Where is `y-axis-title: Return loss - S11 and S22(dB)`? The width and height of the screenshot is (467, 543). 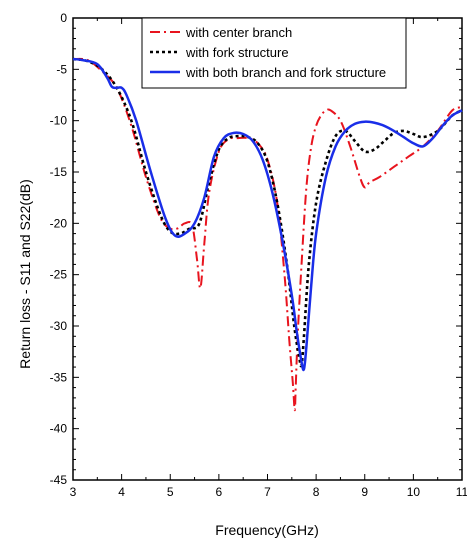 y-axis-title: Return loss - S11 and S22(dB) is located at coordinates (25, 274).